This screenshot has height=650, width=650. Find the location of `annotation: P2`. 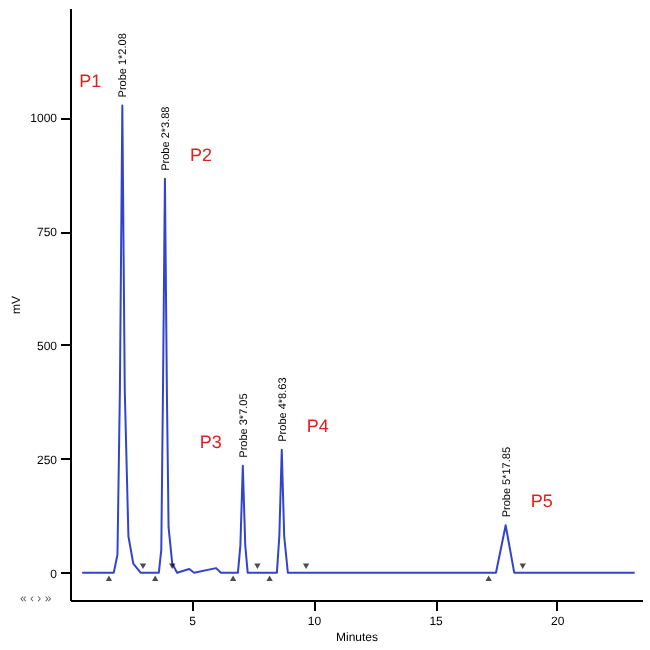

annotation: P2 is located at coordinates (200, 154).